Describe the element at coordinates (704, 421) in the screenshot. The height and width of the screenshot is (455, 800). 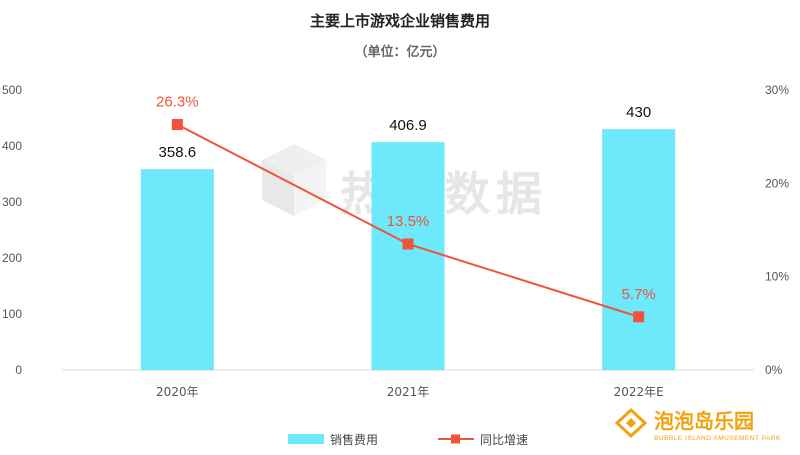
I see `logo-text: 泡泡岛乐园` at that location.